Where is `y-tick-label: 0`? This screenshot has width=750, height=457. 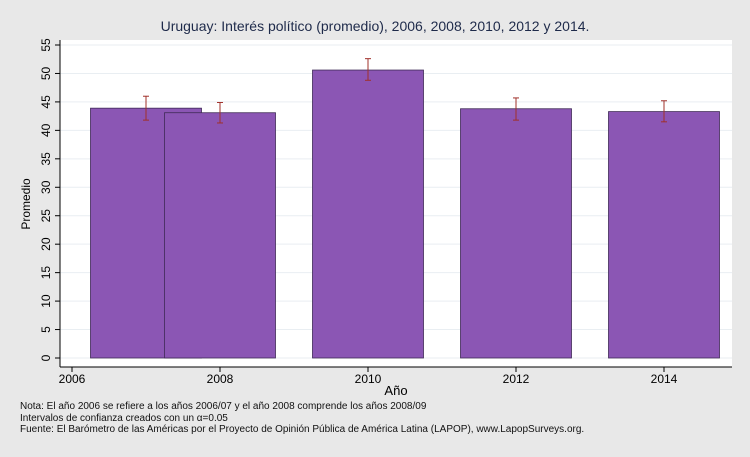
y-tick-label: 0 is located at coordinates (46, 357).